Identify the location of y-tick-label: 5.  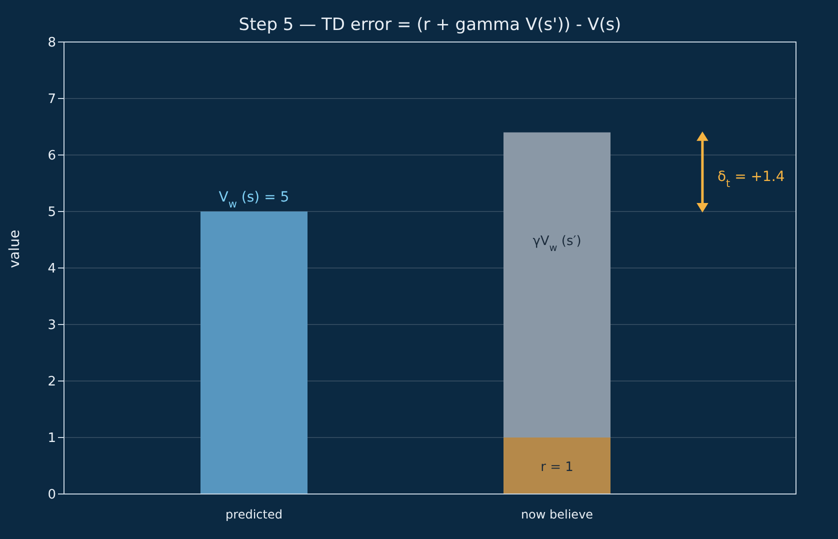
(52, 212).